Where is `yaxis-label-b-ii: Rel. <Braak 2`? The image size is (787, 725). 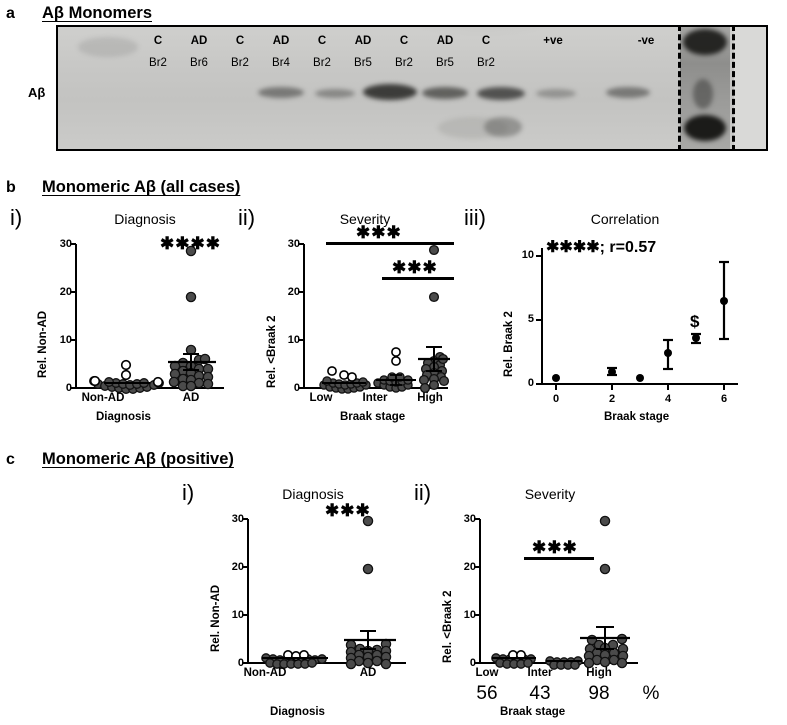 yaxis-label-b-ii: Rel. <Braak 2 is located at coordinates (272, 351).